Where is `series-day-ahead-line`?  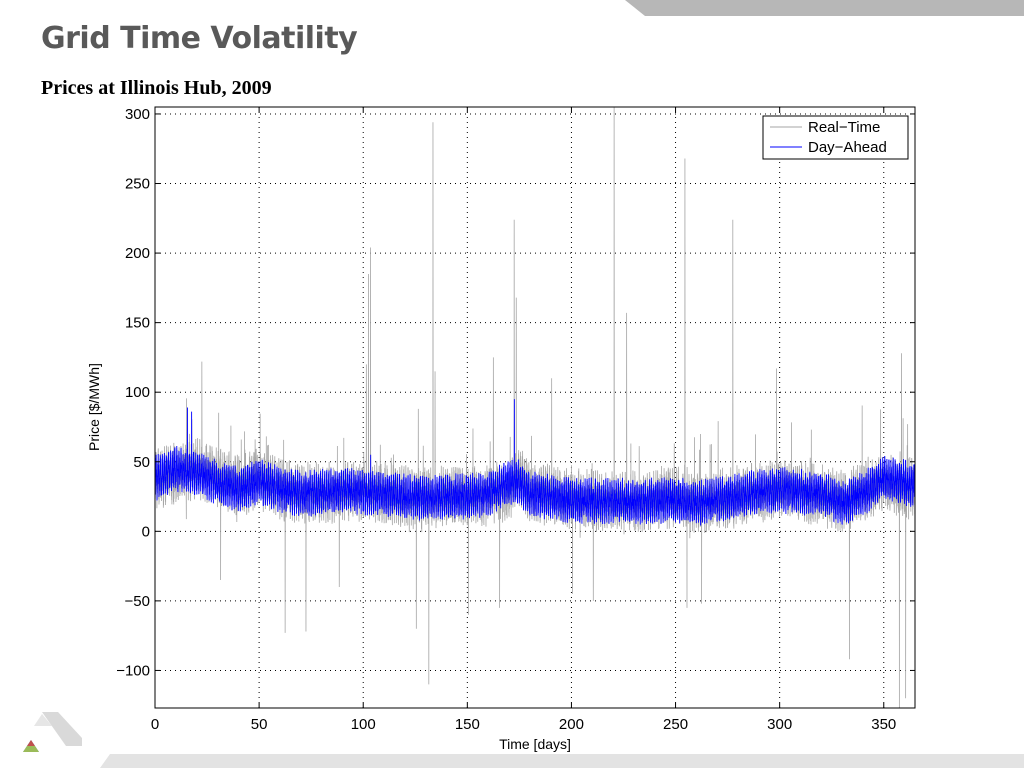
series-day-ahead-line is located at coordinates (535, 462).